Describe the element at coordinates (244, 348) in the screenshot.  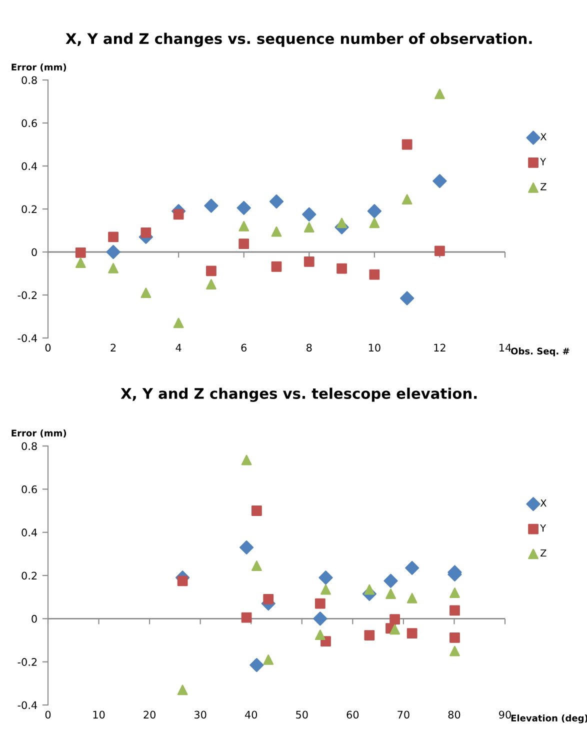
I see `x-tick-label: 6` at that location.